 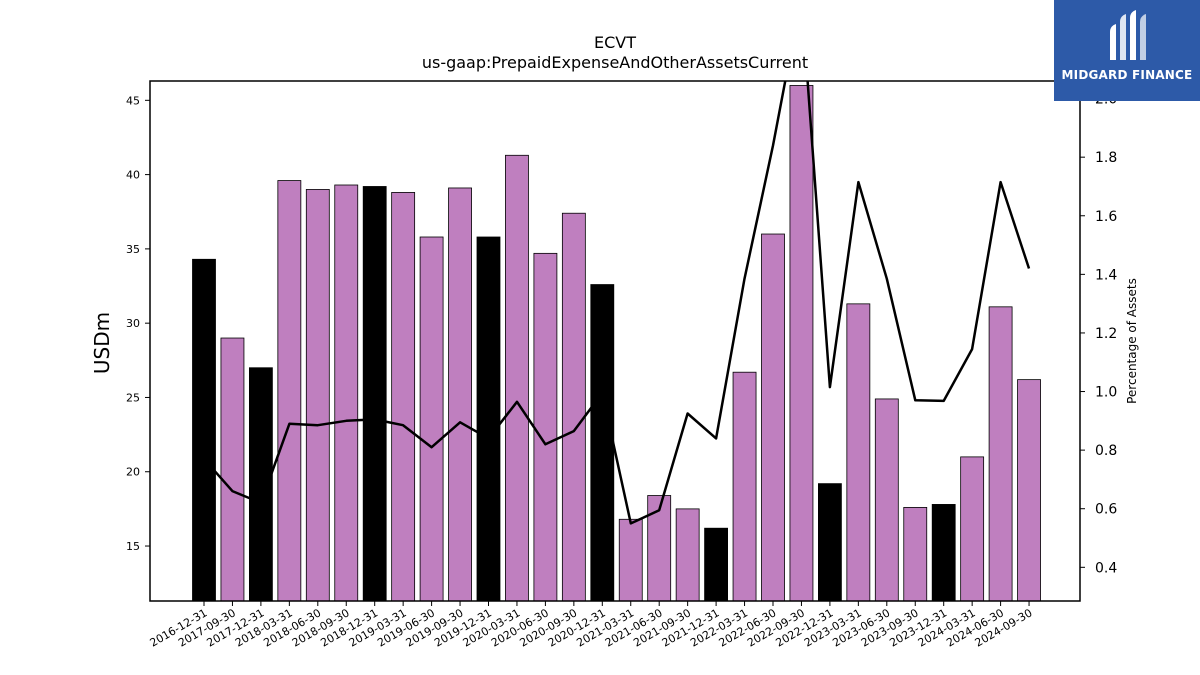 I want to click on y-tick-label: 40, so click(x=133, y=175).